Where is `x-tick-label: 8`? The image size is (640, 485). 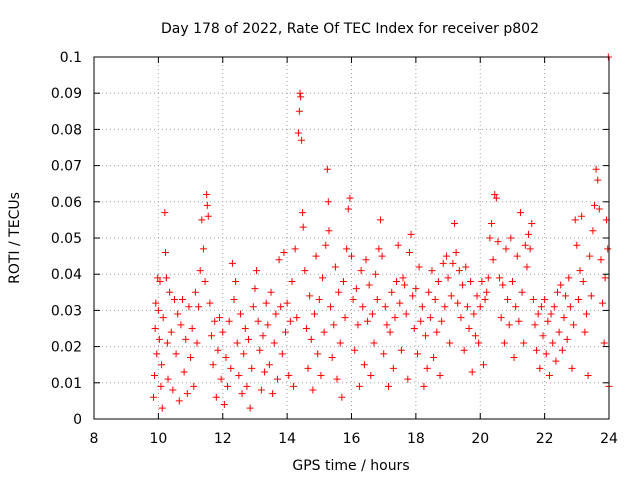
x-tick-label: 8 is located at coordinates (94, 439).